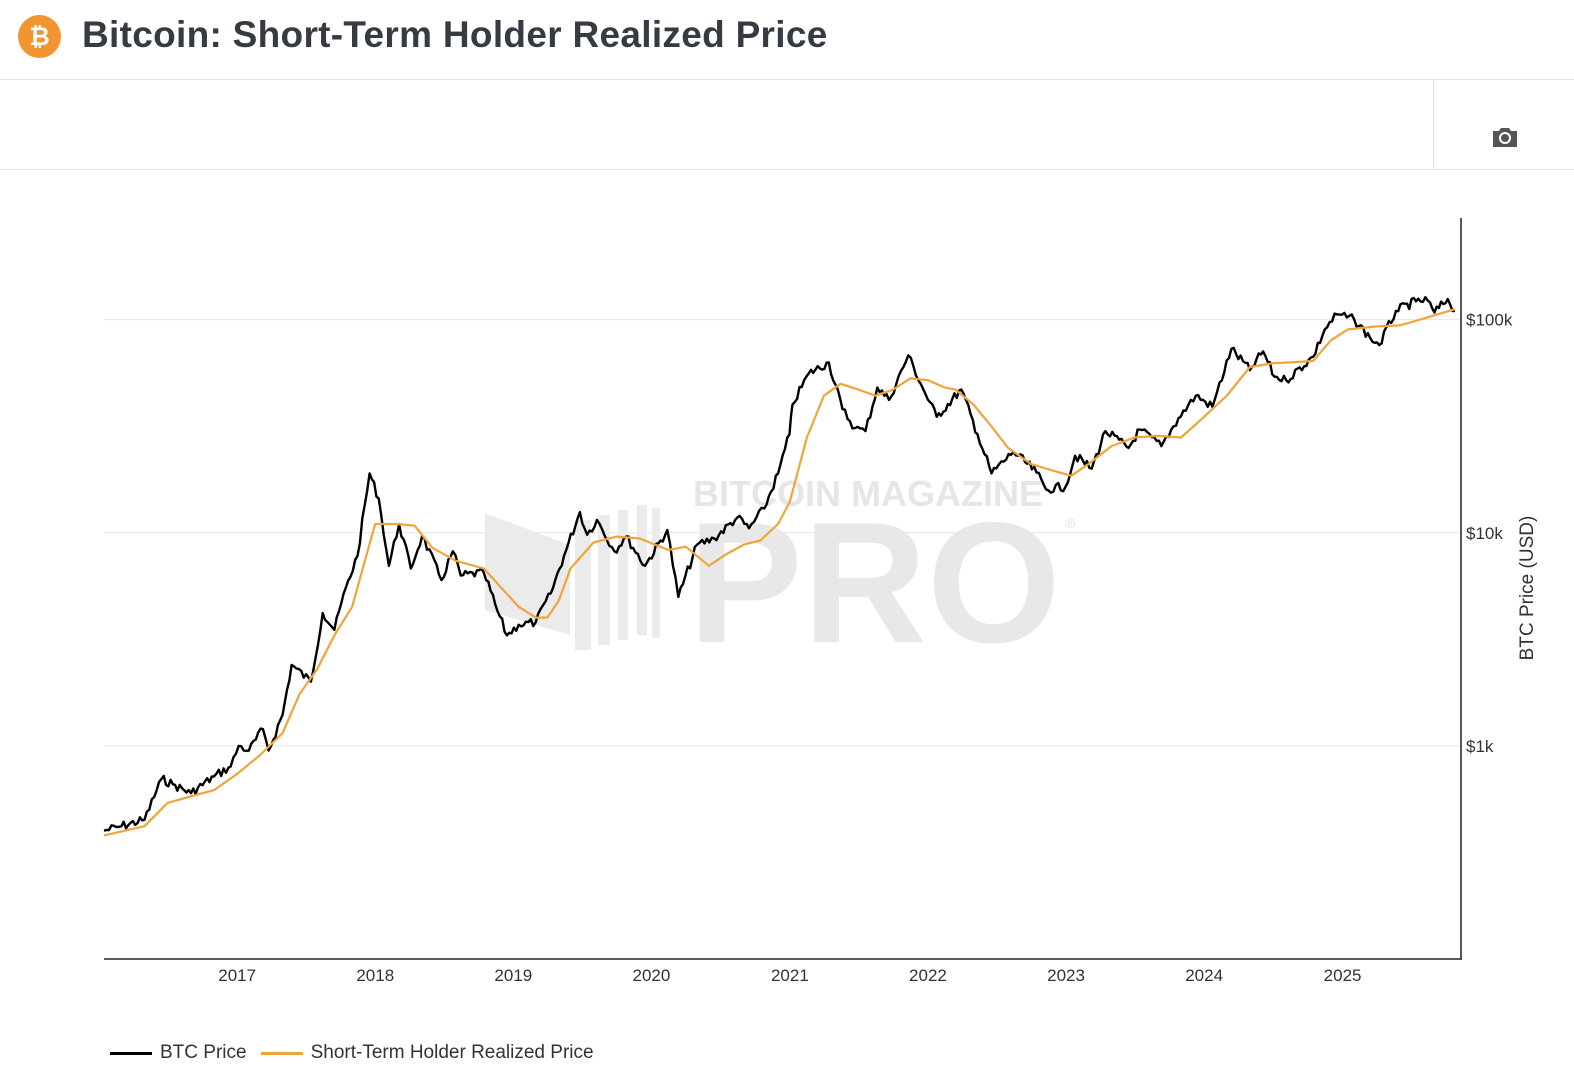  I want to click on y-tick-labels: $1k $10k $100k, so click(1489, 533).